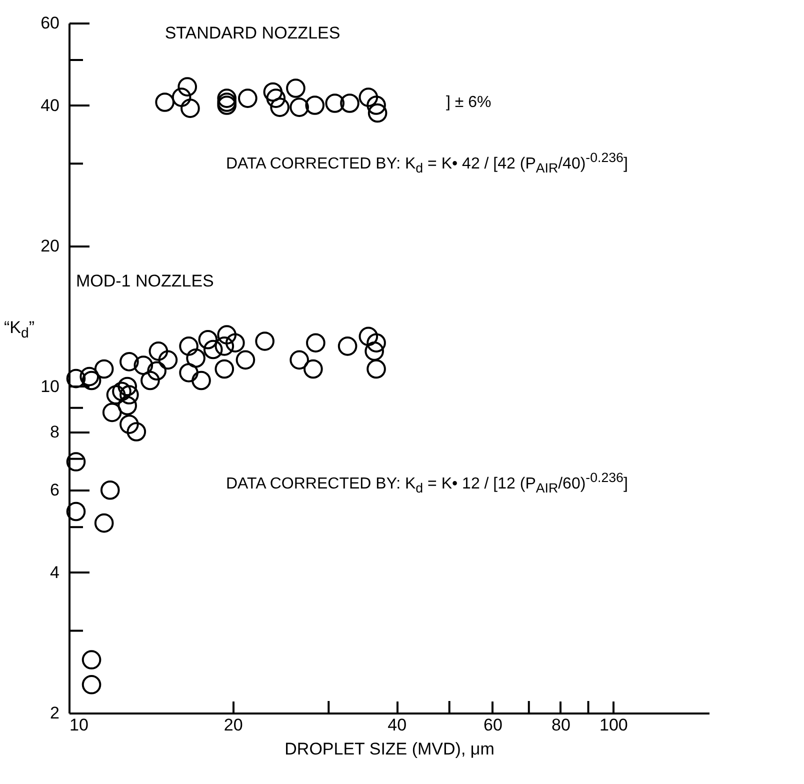  What do you see at coordinates (233, 725) in the screenshot?
I see `x-tick-label: 20` at bounding box center [233, 725].